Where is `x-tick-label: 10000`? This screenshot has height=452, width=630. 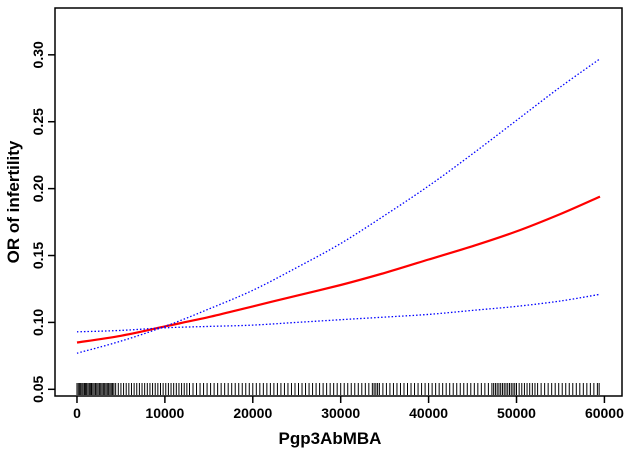
x-tick-label: 10000 is located at coordinates (164, 413).